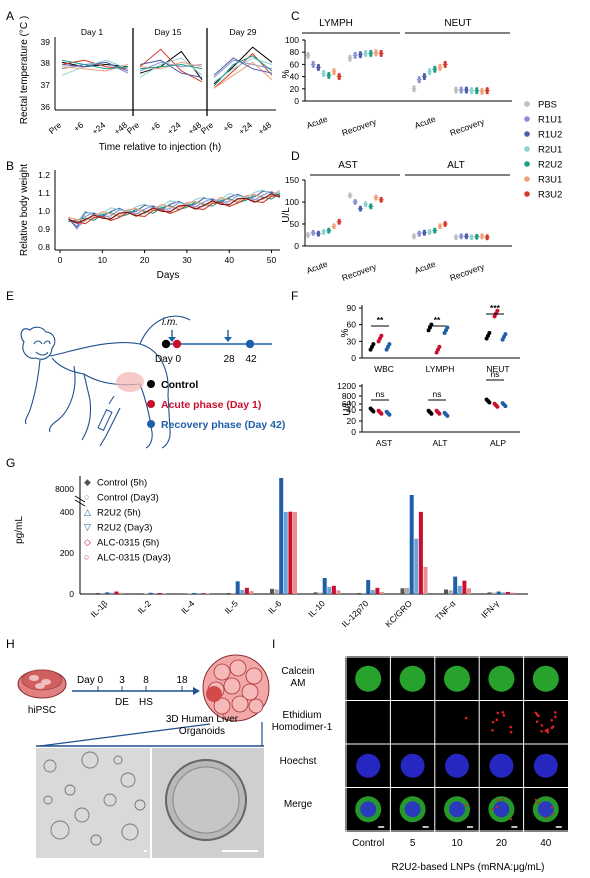  I want to click on C-points-ytick-40: 40, so click(295, 77).